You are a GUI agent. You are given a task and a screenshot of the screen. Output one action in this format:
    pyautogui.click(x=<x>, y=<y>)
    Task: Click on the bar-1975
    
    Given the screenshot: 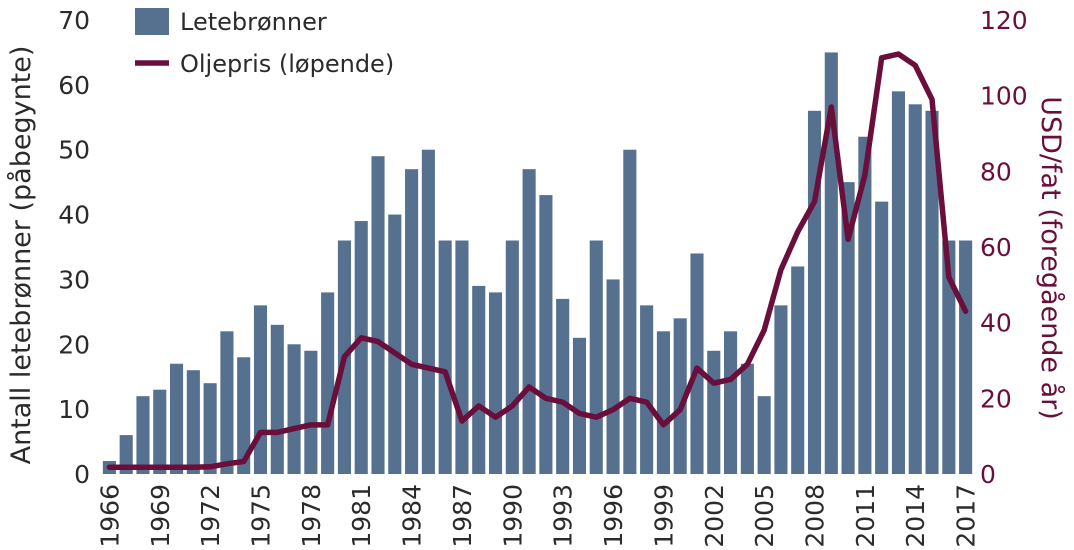 What is the action you would take?
    pyautogui.click(x=260, y=389)
    